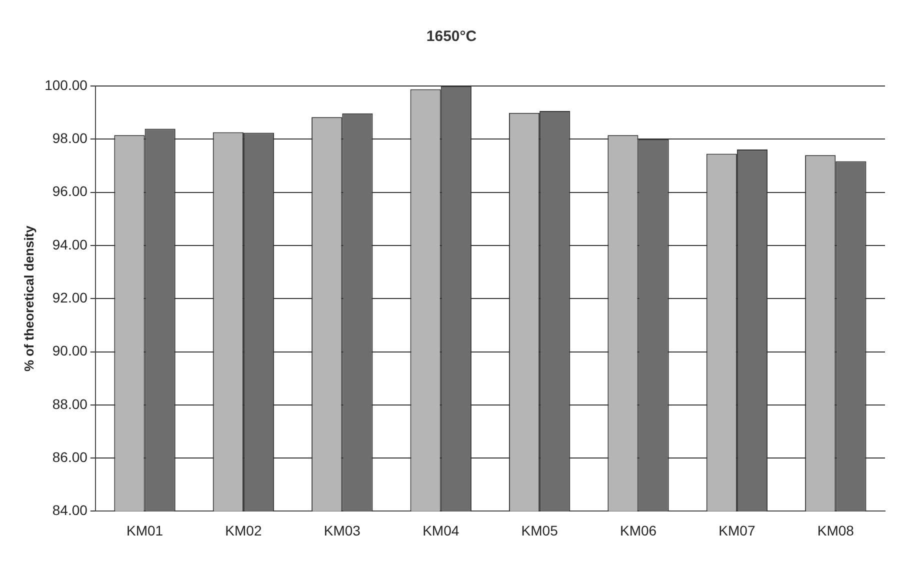  I want to click on y-tick-label: 94.00, so click(70, 244).